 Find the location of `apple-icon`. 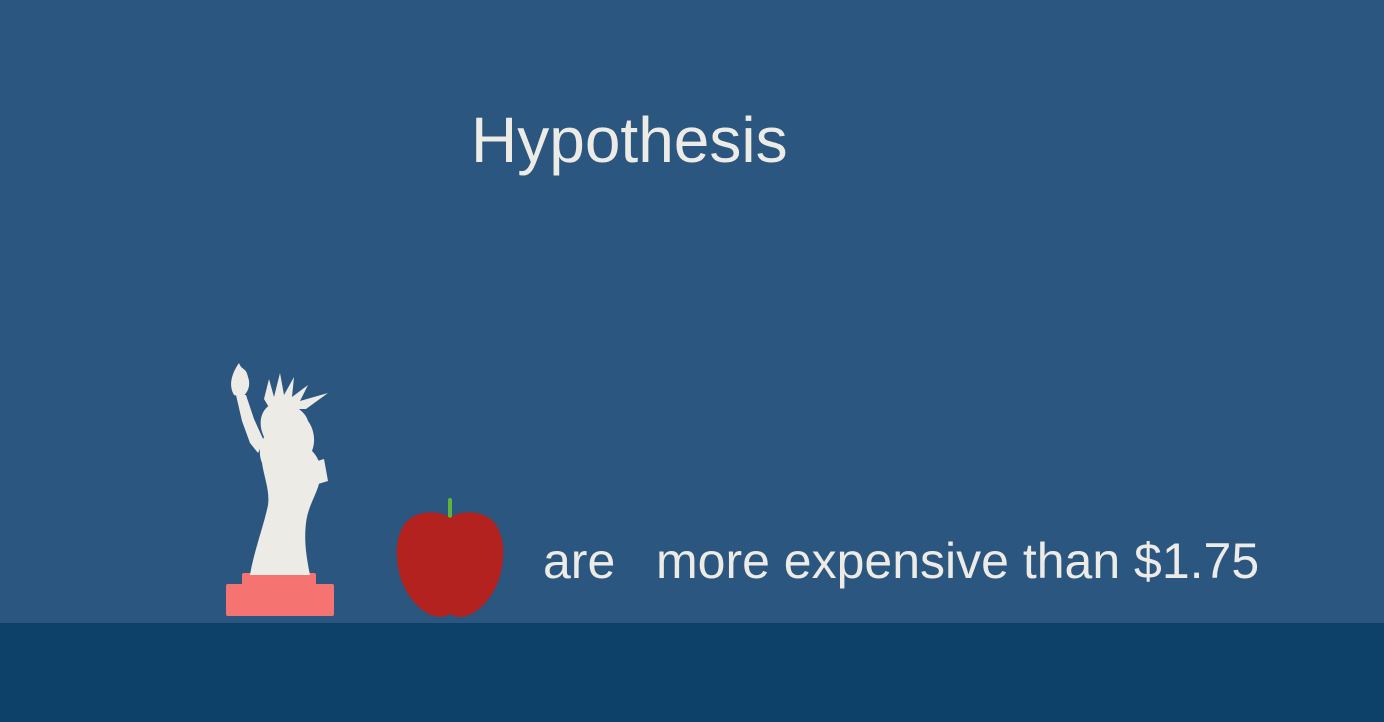

apple-icon is located at coordinates (450, 557).